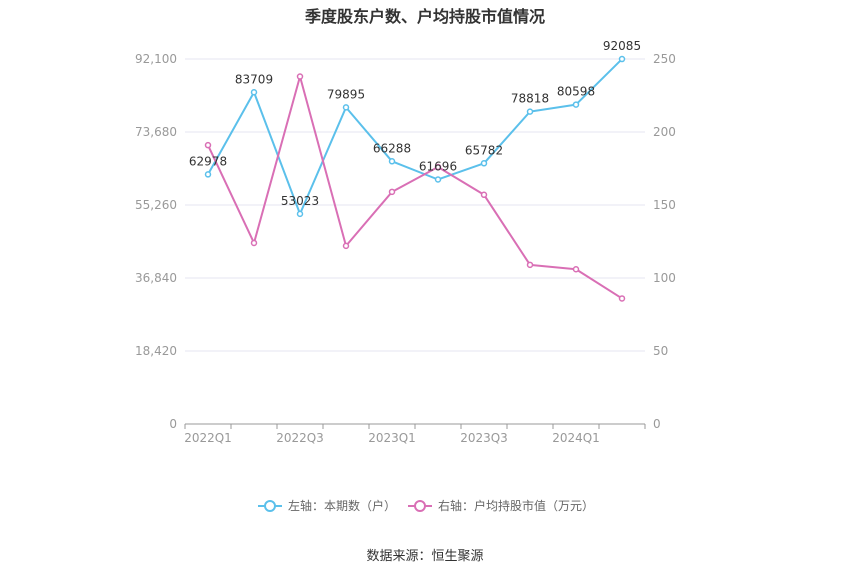 The image size is (850, 575). What do you see at coordinates (576, 92) in the screenshot?
I see `data-label: 80598` at bounding box center [576, 92].